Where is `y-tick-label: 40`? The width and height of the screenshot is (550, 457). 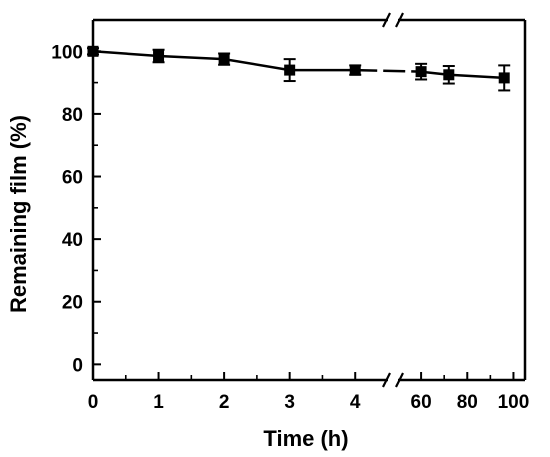
y-tick-label: 40 is located at coordinates (72, 240).